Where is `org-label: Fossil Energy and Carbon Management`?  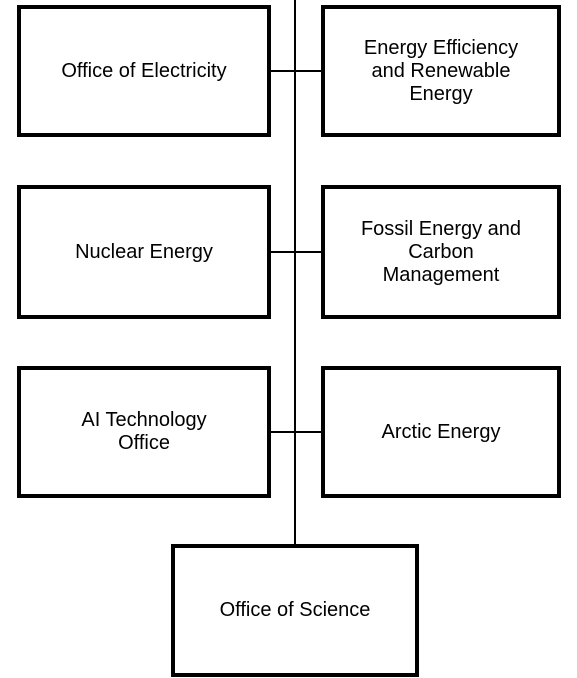
org-label: Fossil Energy and Carbon Management is located at coordinates (441, 251).